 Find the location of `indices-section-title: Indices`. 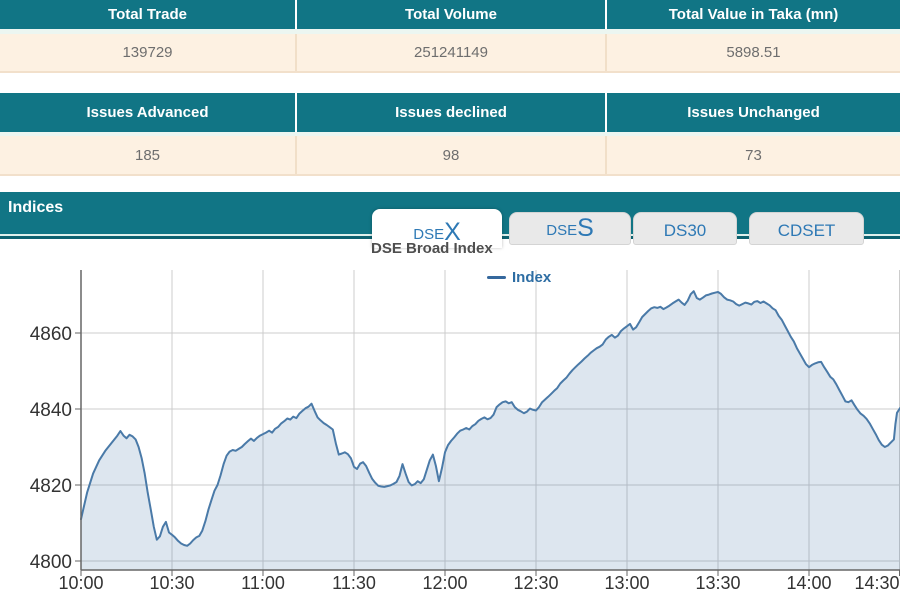

indices-section-title: Indices is located at coordinates (36, 207).